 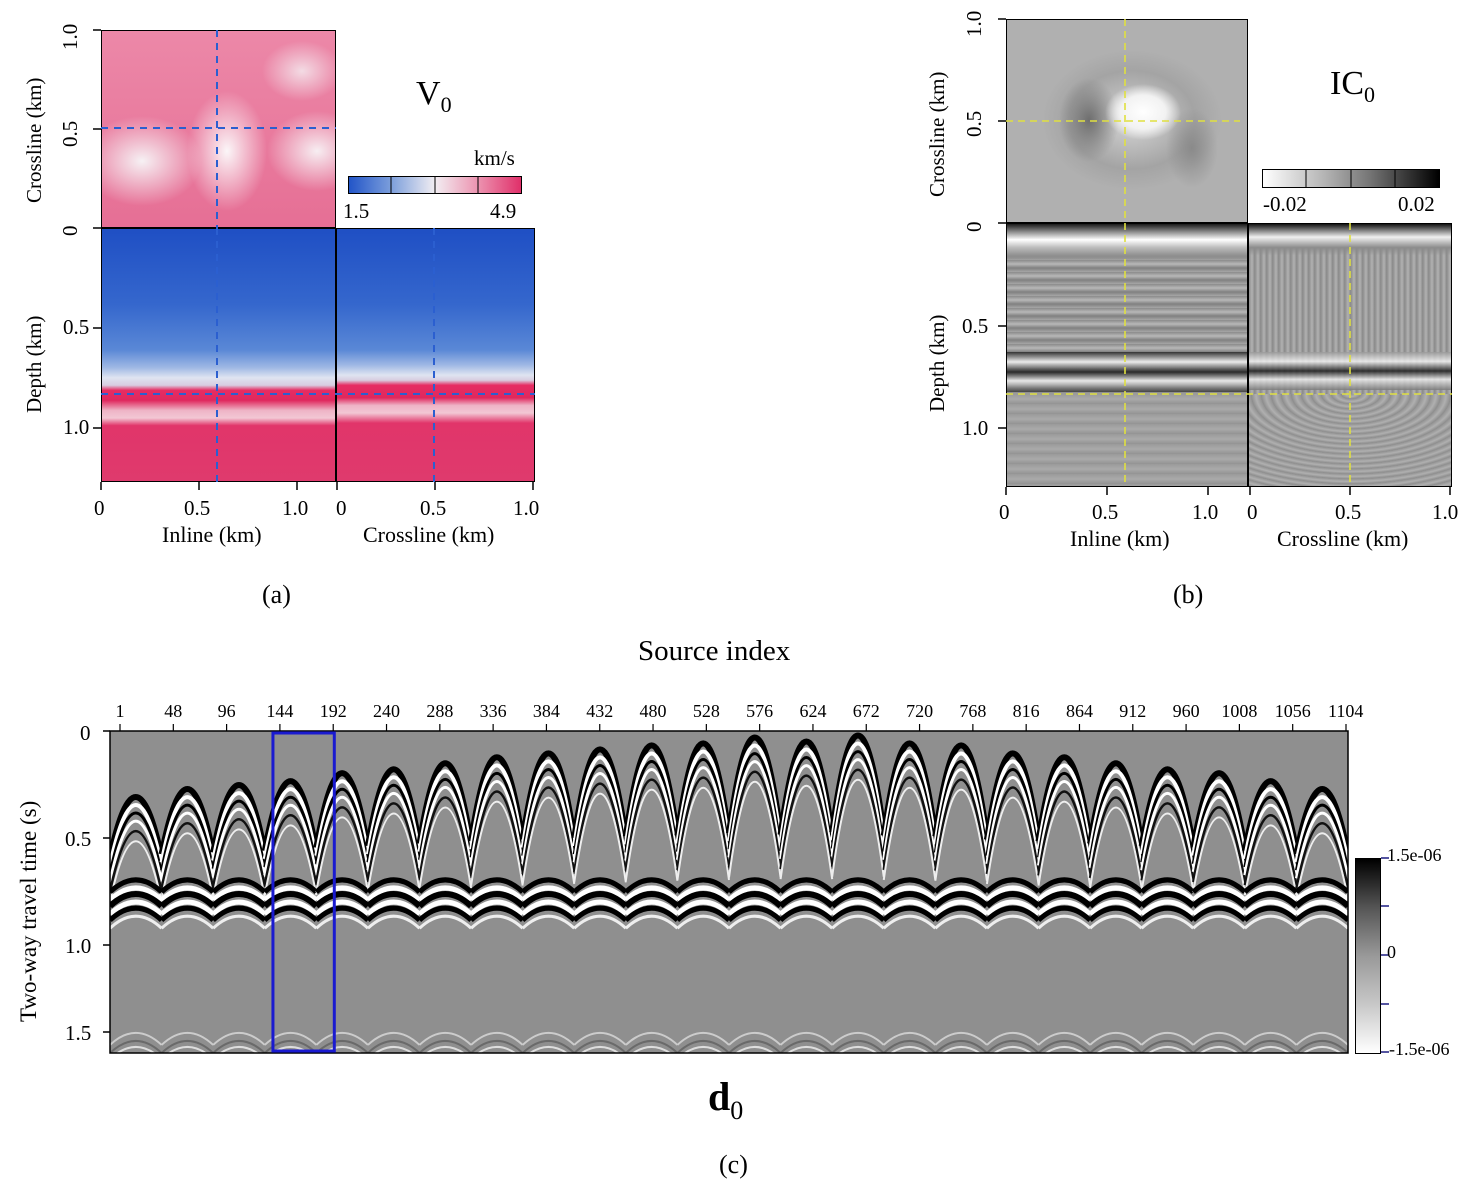 I want to click on panel-c-source-tick-384: 384, so click(x=546, y=711).